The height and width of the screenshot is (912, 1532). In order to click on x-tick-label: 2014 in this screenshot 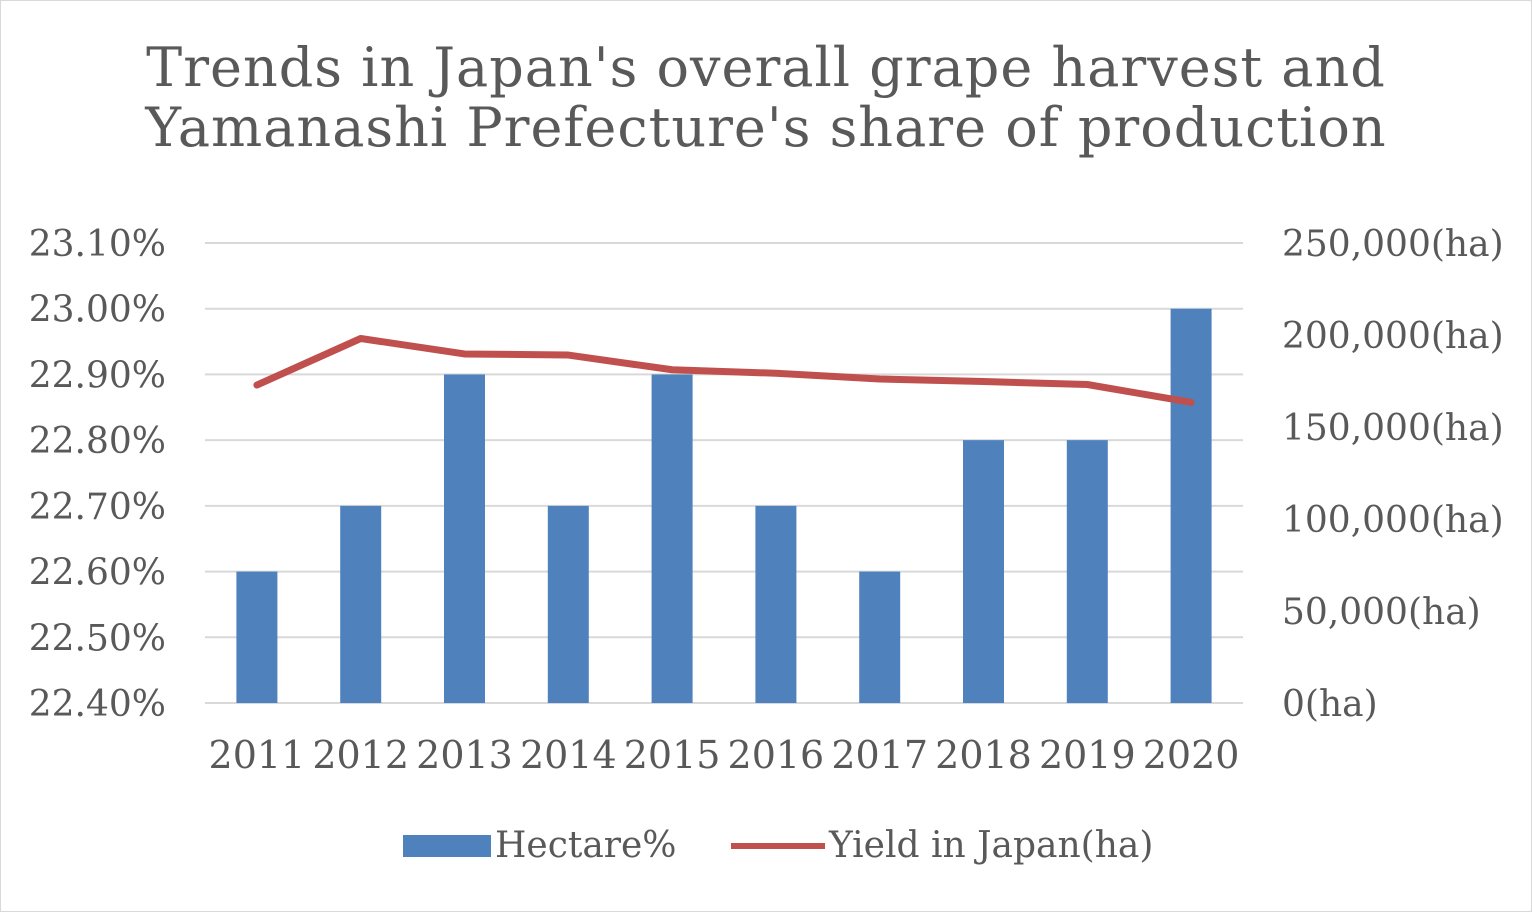, I will do `click(568, 755)`.